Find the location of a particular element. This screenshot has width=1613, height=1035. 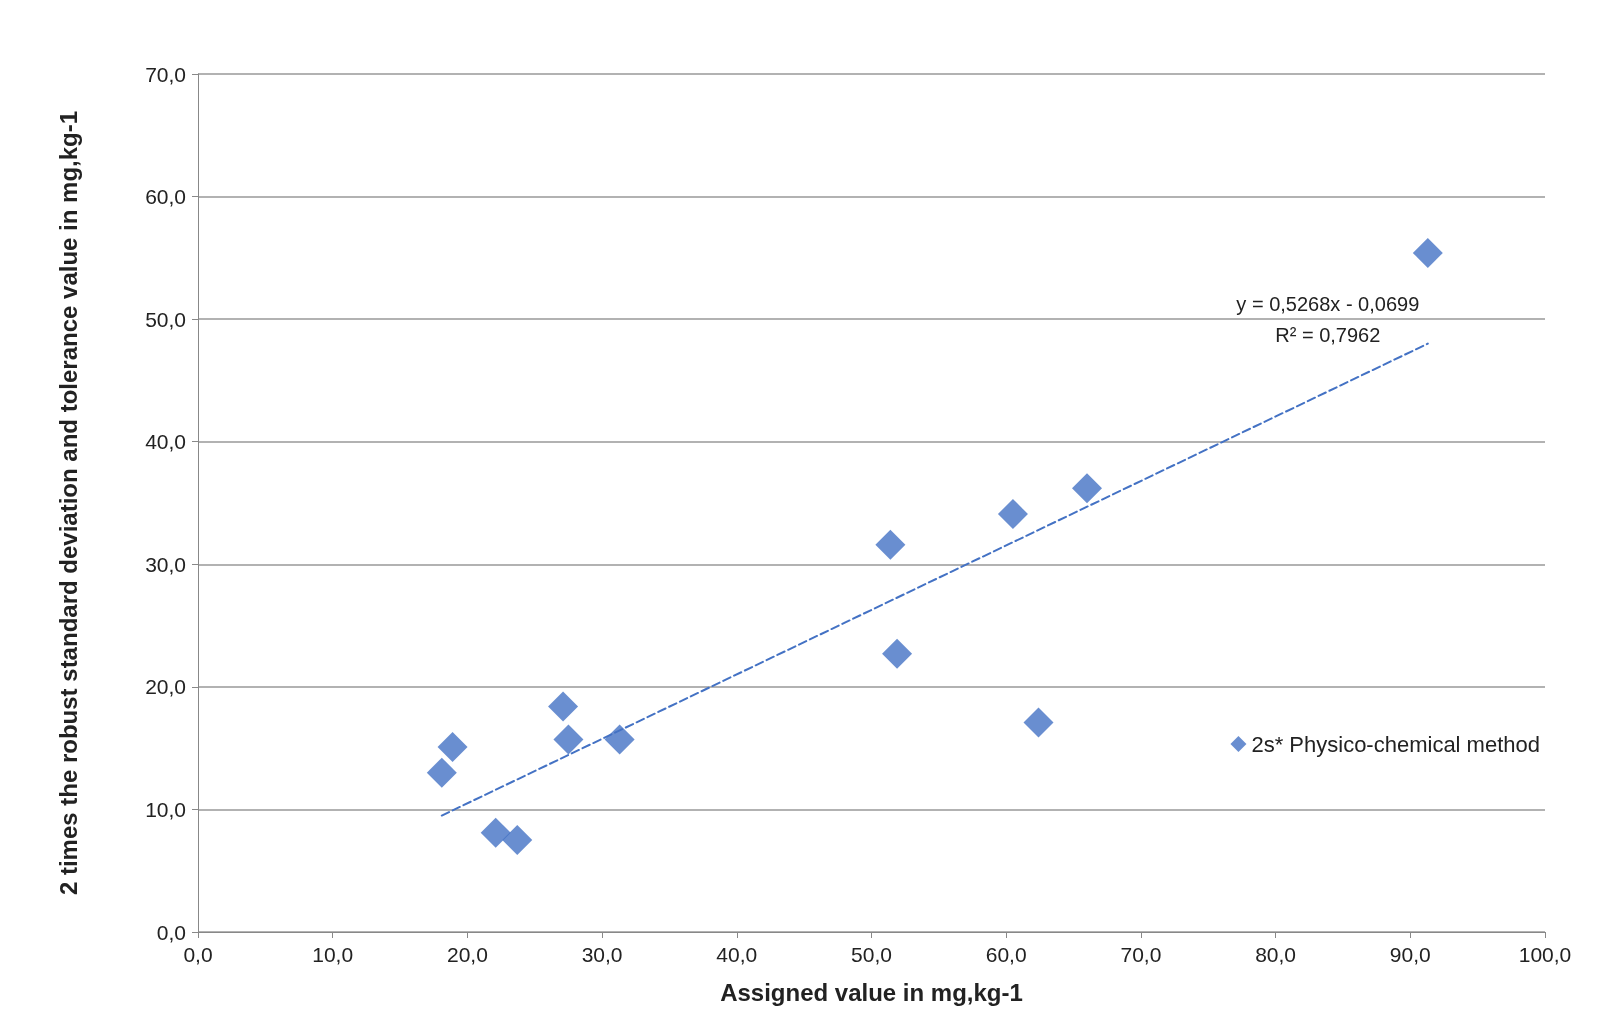

x-tick-label: 100,0 is located at coordinates (1545, 954).